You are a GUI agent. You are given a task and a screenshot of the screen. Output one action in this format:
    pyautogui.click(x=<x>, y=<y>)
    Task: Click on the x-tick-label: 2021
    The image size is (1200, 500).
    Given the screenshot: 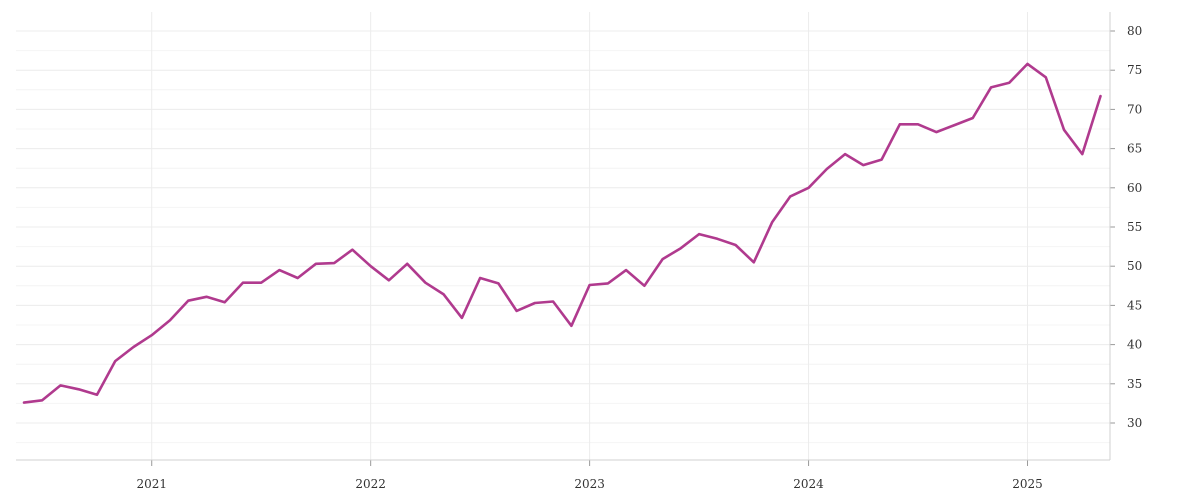 What is the action you would take?
    pyautogui.click(x=151, y=484)
    